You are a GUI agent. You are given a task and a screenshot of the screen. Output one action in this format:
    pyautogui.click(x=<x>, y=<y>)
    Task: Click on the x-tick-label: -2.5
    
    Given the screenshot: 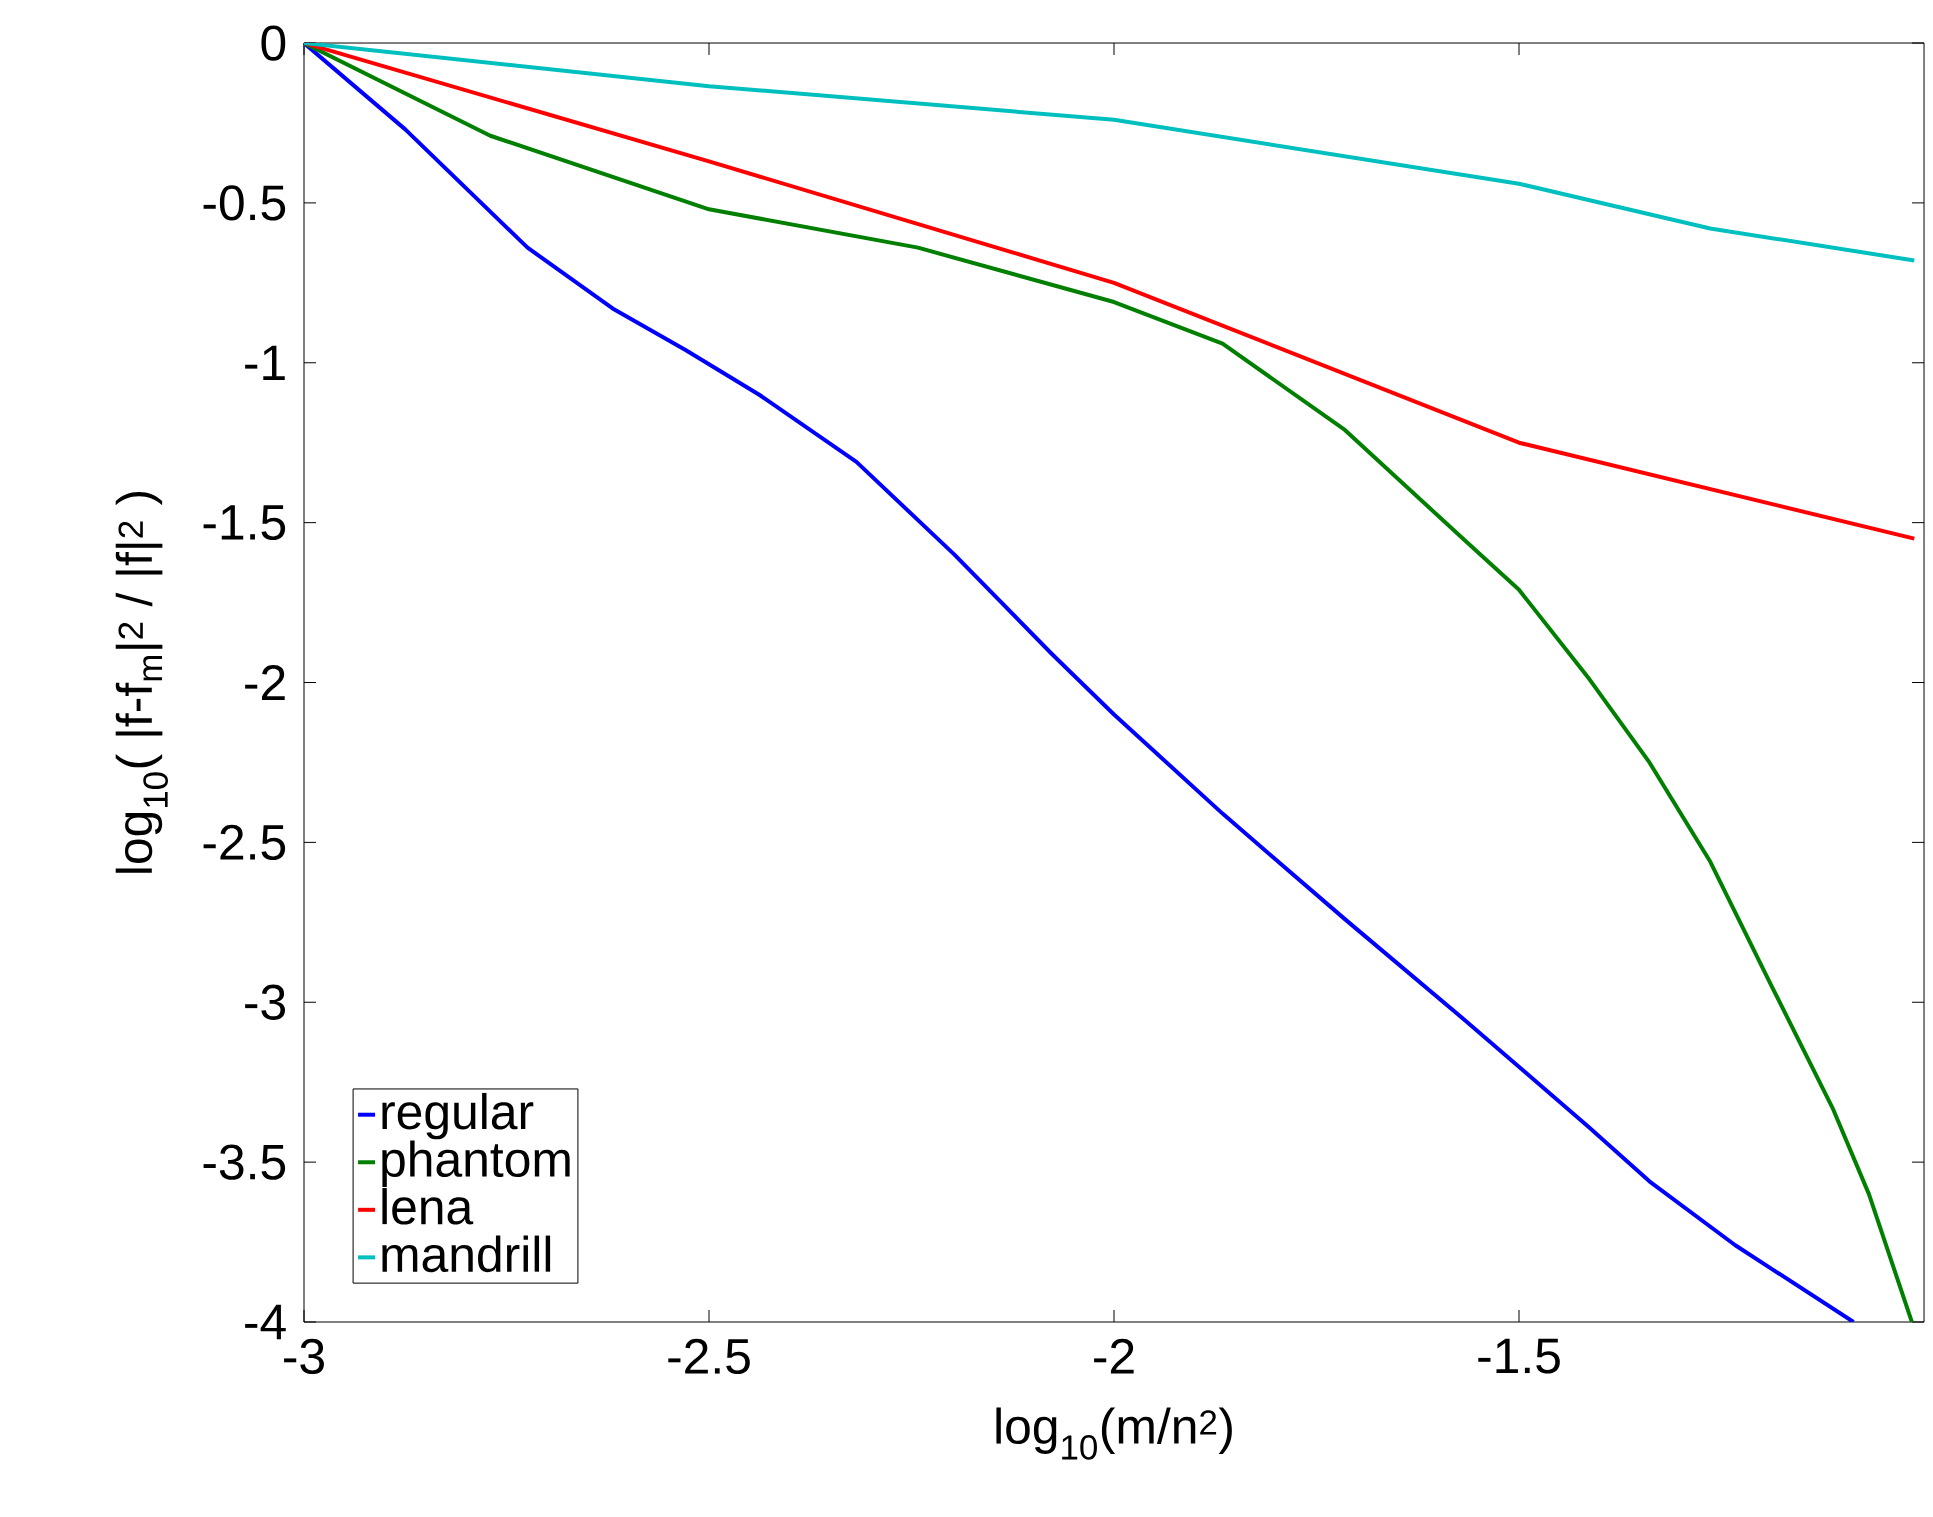 What is the action you would take?
    pyautogui.click(x=709, y=1356)
    